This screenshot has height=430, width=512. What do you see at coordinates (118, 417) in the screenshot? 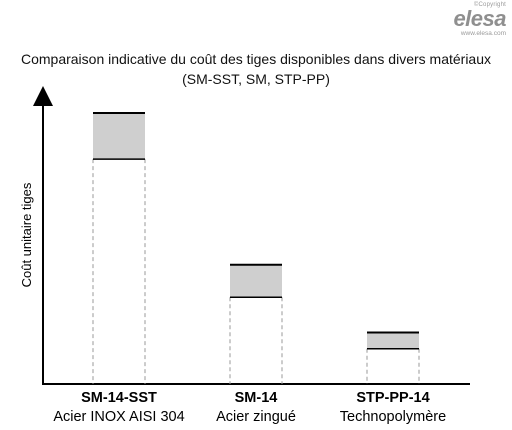
I see `category-sublabel: Acier INOX AISI 304` at bounding box center [118, 417].